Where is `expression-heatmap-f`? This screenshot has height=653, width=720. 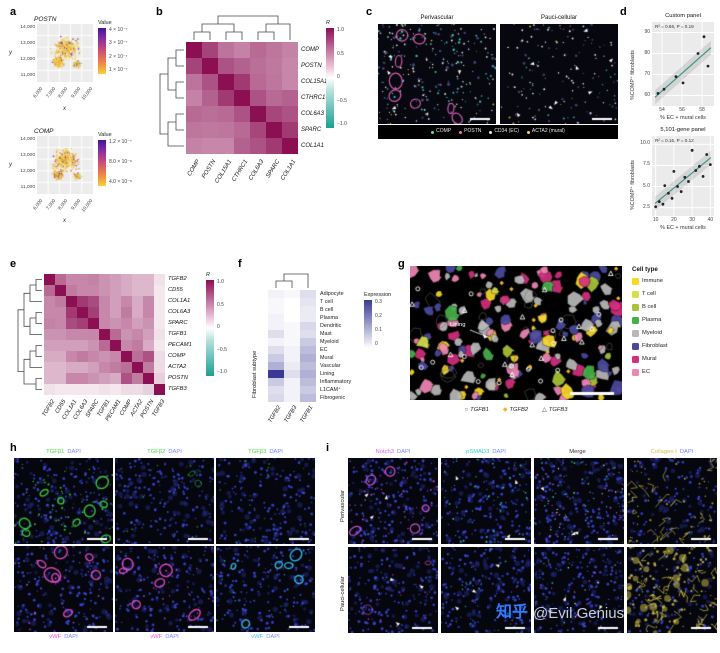 expression-heatmap-f is located at coordinates (292, 346).